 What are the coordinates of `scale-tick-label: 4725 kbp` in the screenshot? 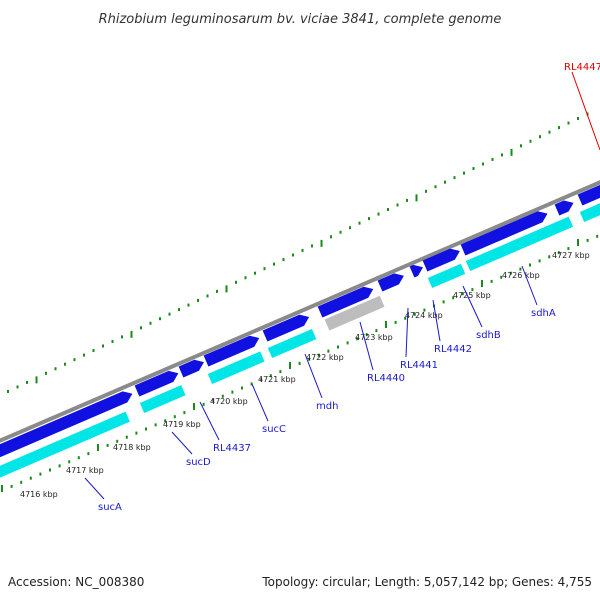 It's located at (472, 295).